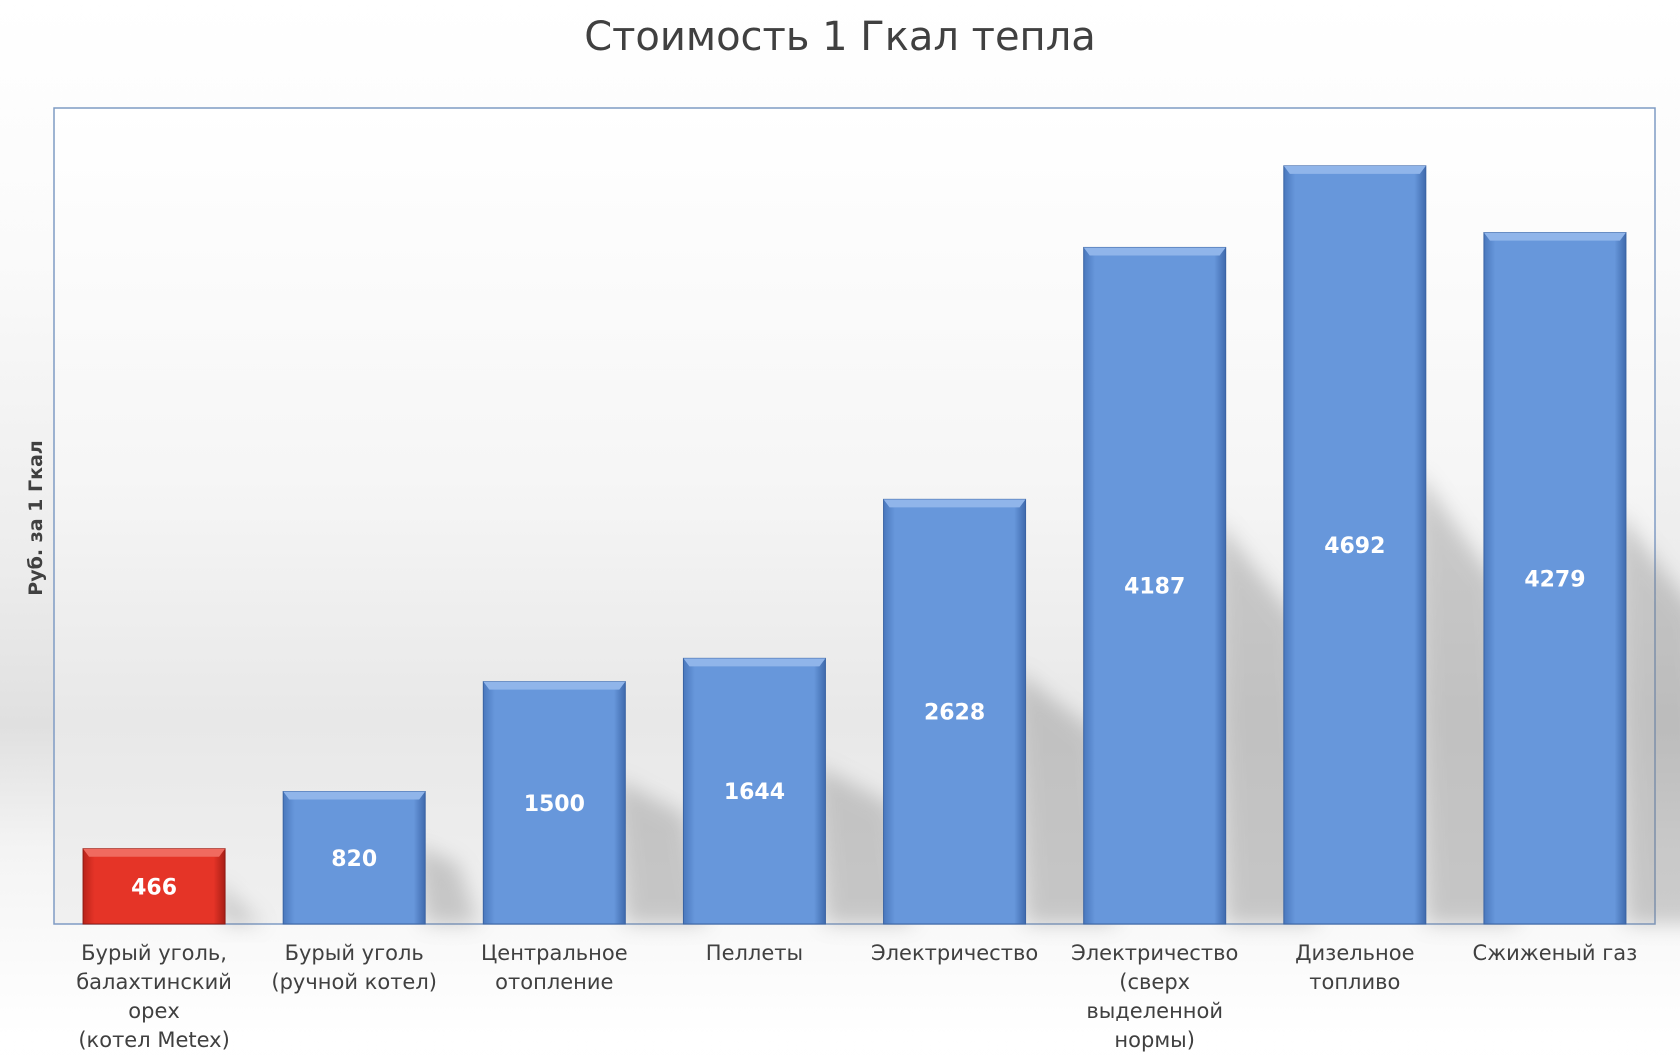 Image resolution: width=1680 pixels, height=1055 pixels. What do you see at coordinates (1555, 953) in the screenshot?
I see `category-label: Сжиженый газ` at bounding box center [1555, 953].